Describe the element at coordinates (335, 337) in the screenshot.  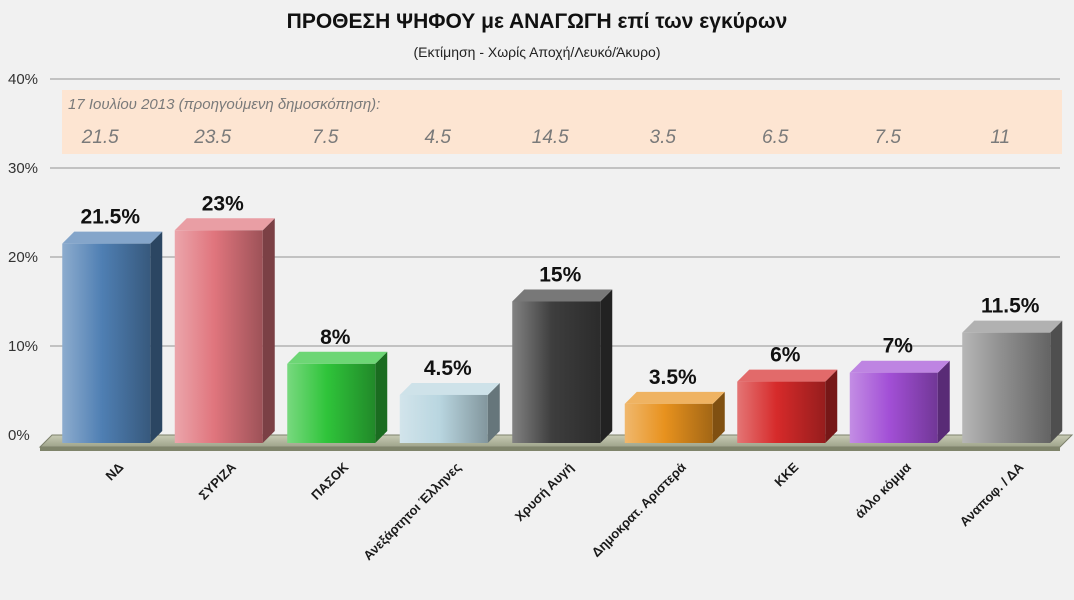
I see `bar-value-label: 8%` at that location.